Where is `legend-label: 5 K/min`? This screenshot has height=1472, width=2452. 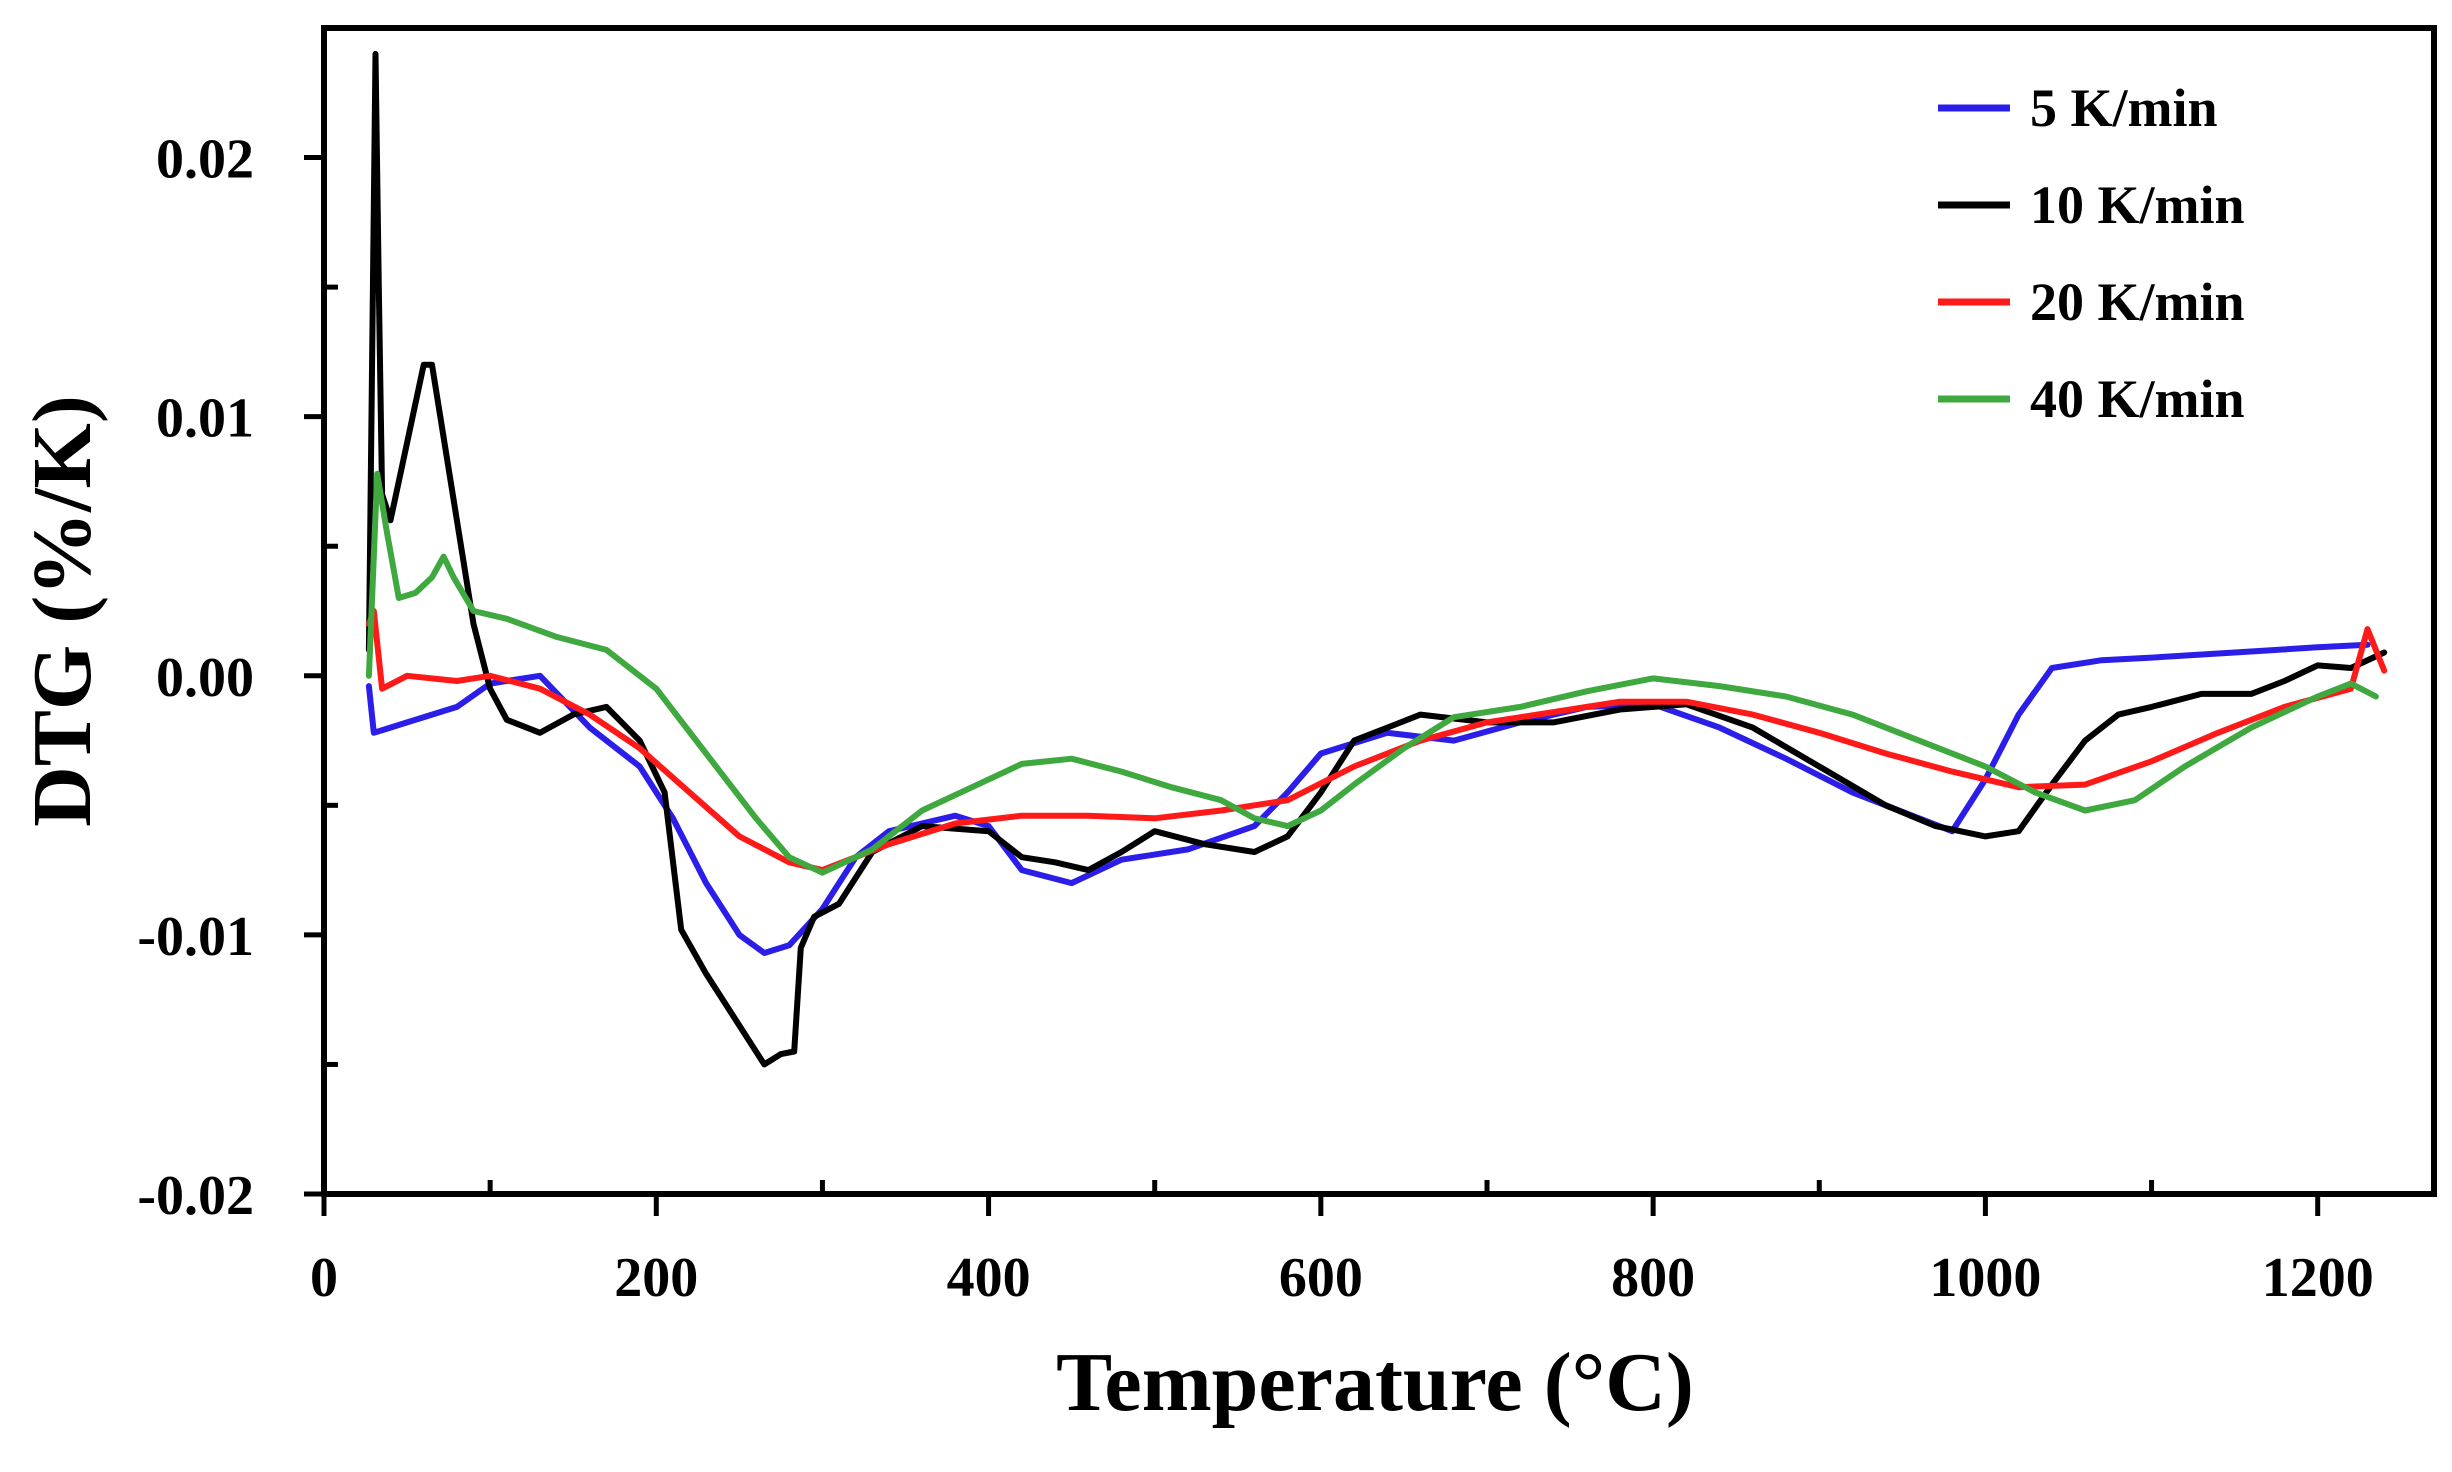 legend-label: 5 K/min is located at coordinates (2124, 108).